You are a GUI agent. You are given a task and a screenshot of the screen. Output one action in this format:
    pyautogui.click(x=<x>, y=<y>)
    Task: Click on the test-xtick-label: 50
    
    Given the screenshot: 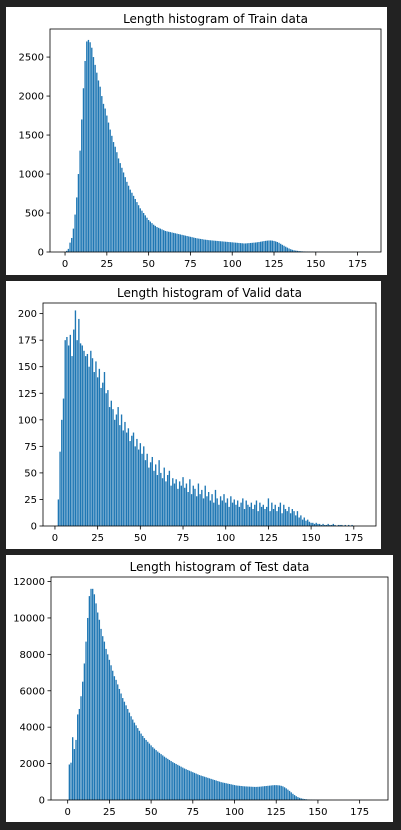 What is the action you would take?
    pyautogui.click(x=151, y=812)
    